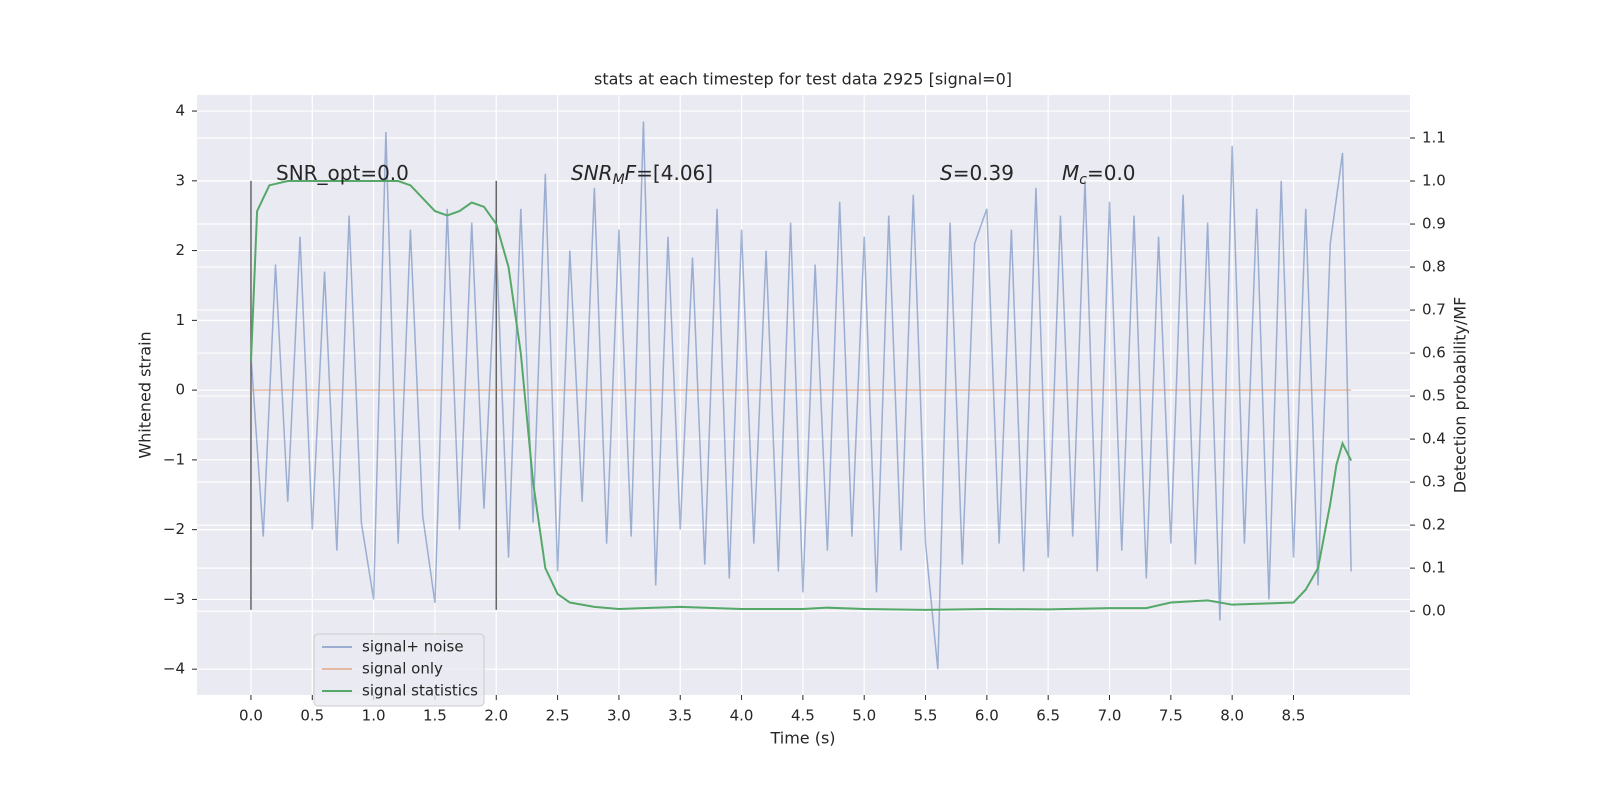 Image resolution: width=1600 pixels, height=804 pixels. I want to click on y-tick-label: −4, so click(174, 669).